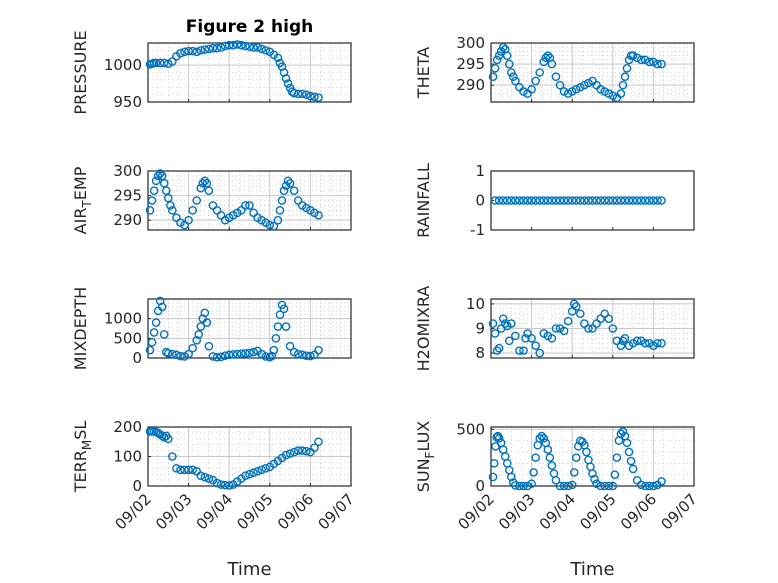 This screenshot has width=778, height=583. Describe the element at coordinates (133, 511) in the screenshot. I see `x-tick-label: 09/02` at that location.